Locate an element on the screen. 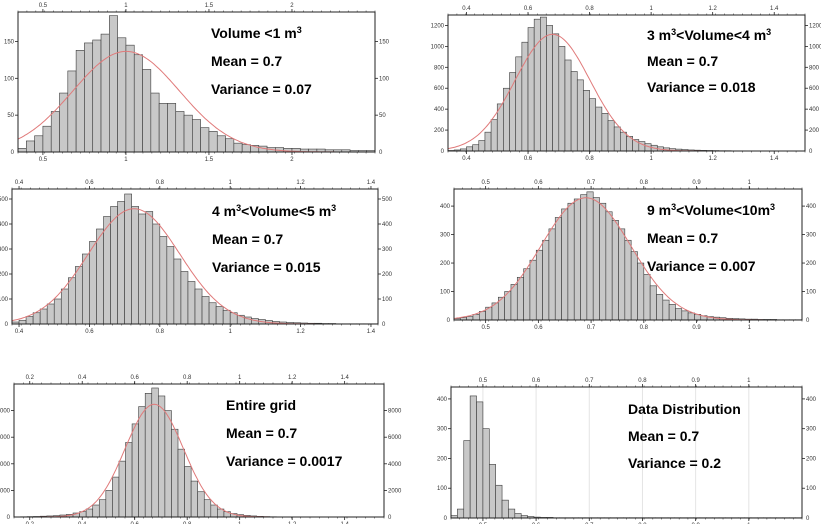  panel-annotation: Variance = 0.07 is located at coordinates (261, 89).